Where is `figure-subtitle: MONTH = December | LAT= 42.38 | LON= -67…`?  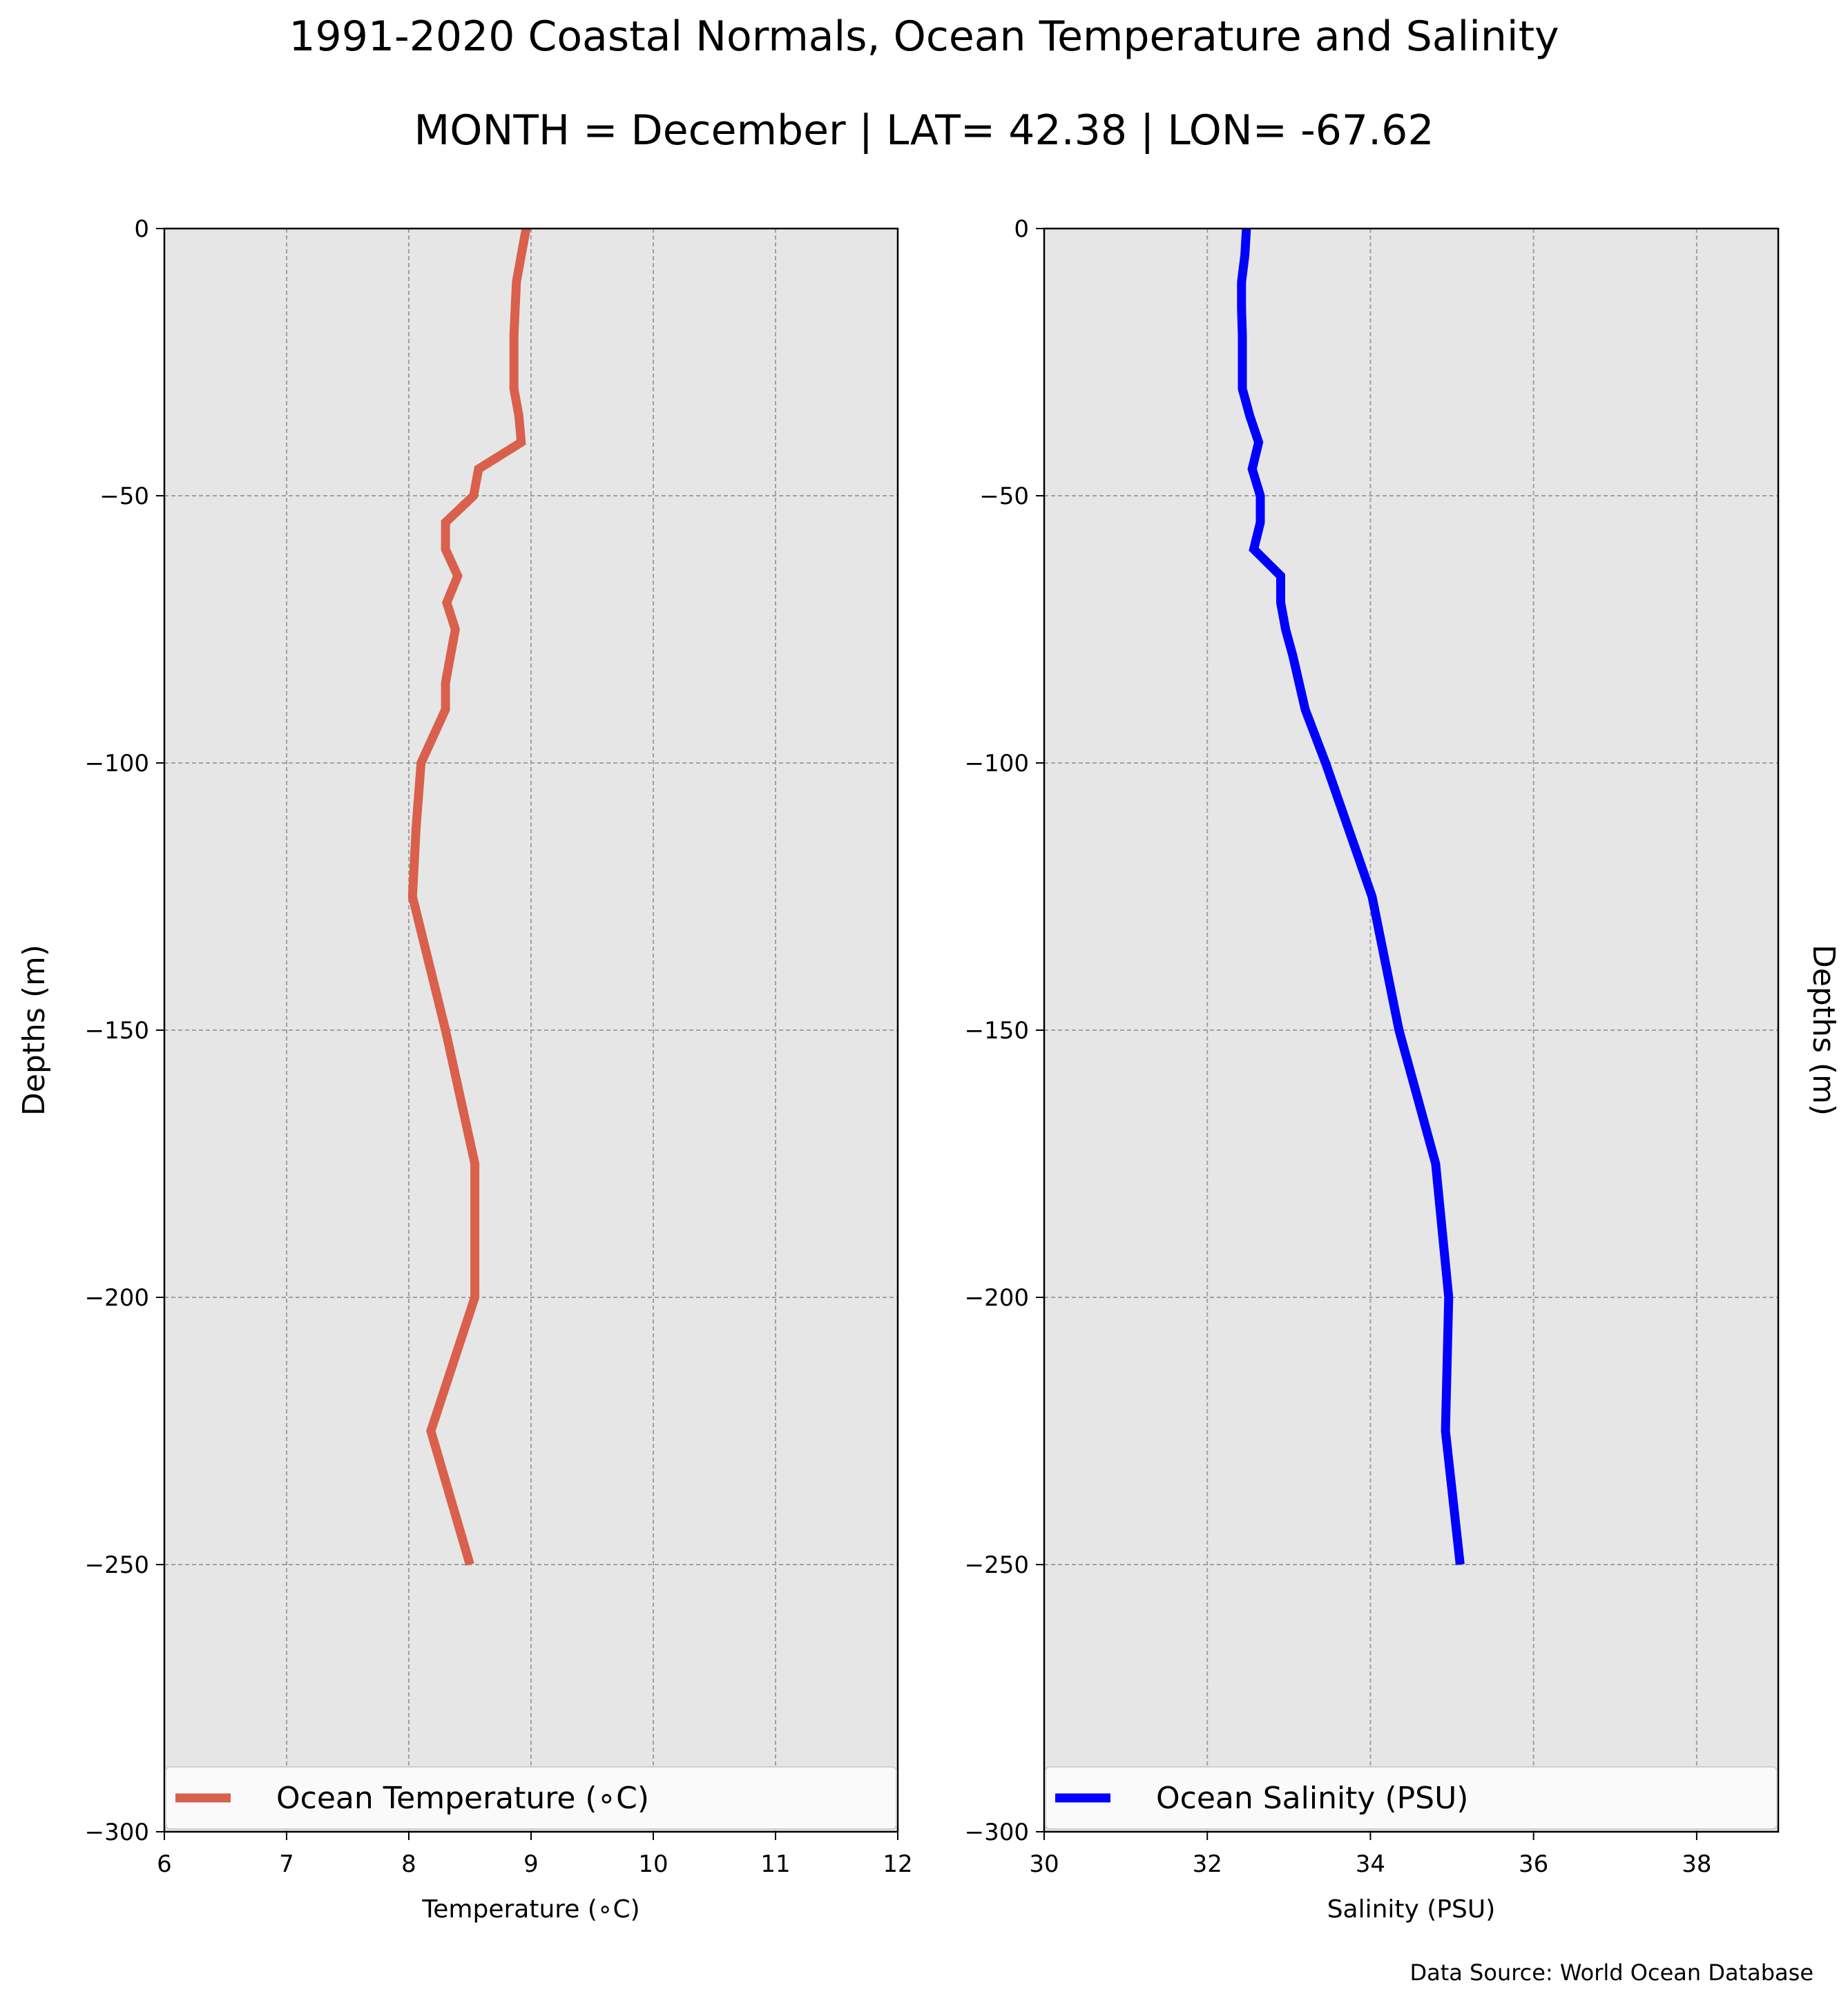
figure-subtitle: MONTH = December | LAT= 42.38 | LON= -67… is located at coordinates (924, 130).